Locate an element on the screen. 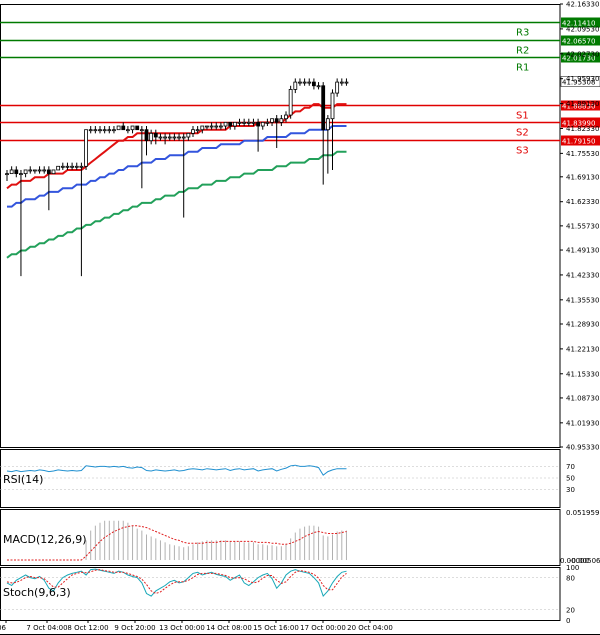 The width and height of the screenshot is (600, 635). level-name-s1: S1 is located at coordinates (522, 116).